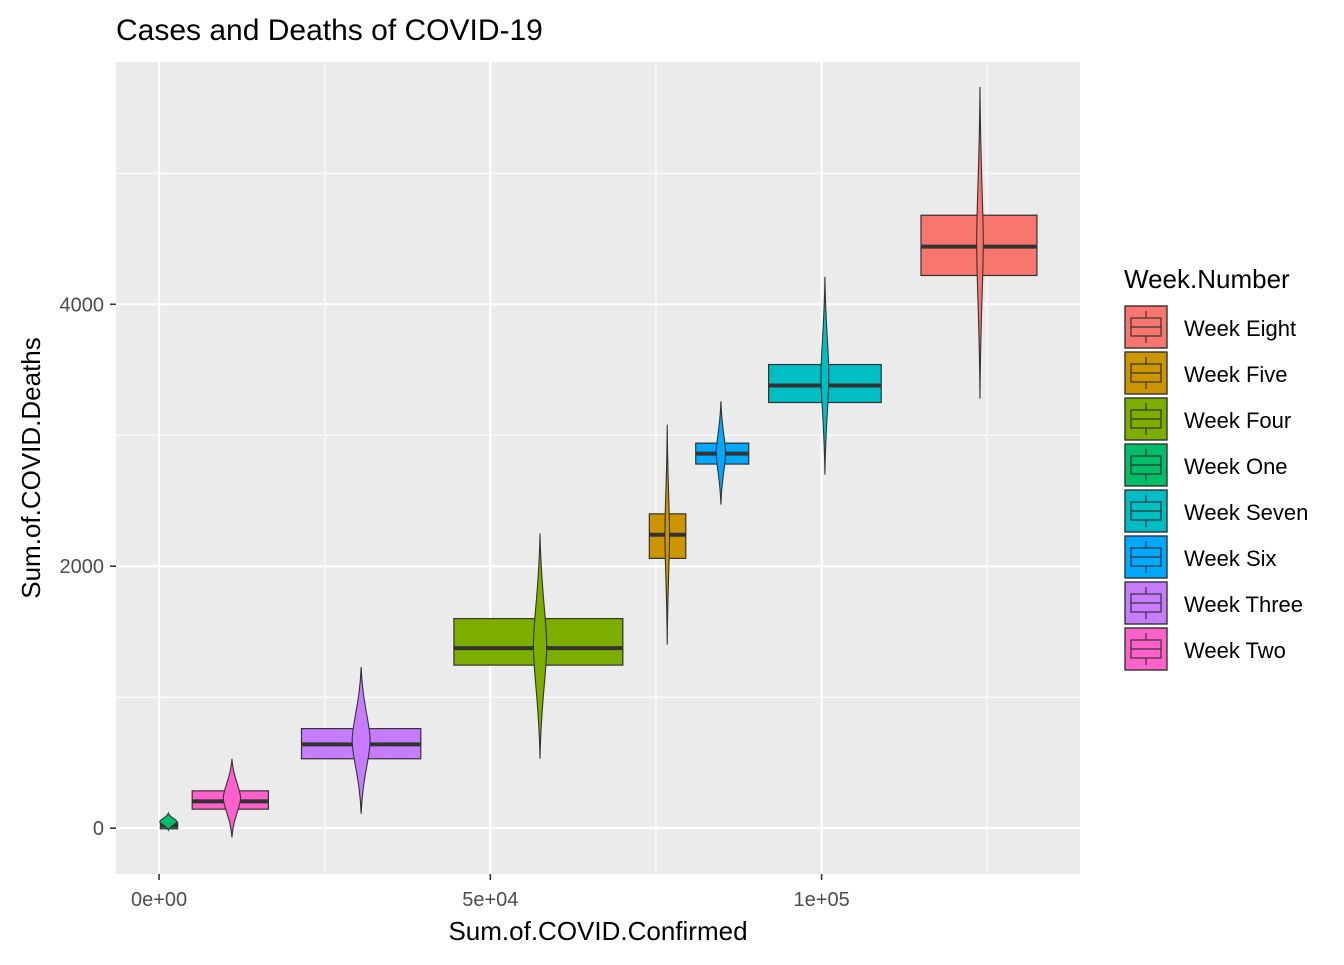 The image size is (1344, 965). I want to click on legend-item: Week Seven, so click(1216, 511).